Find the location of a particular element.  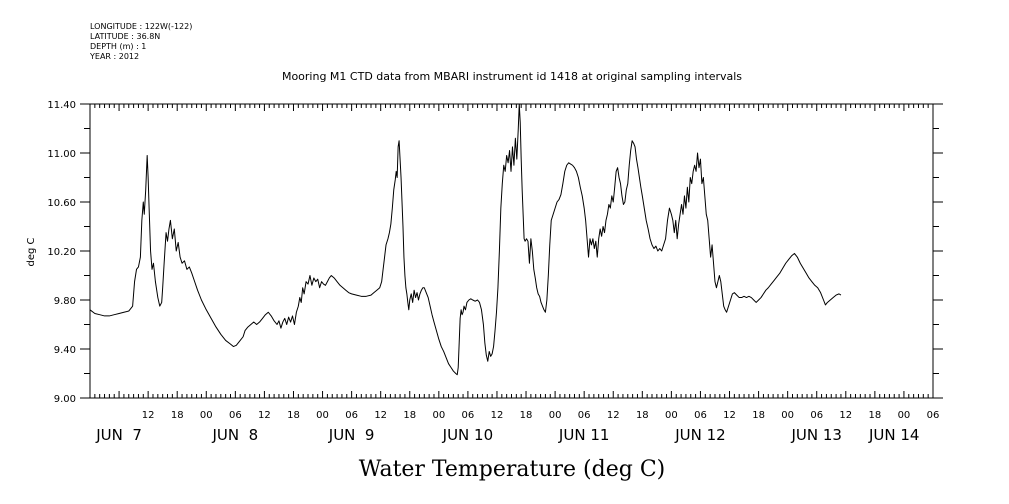

y-tick-label: 10.20 is located at coordinates (61, 252).